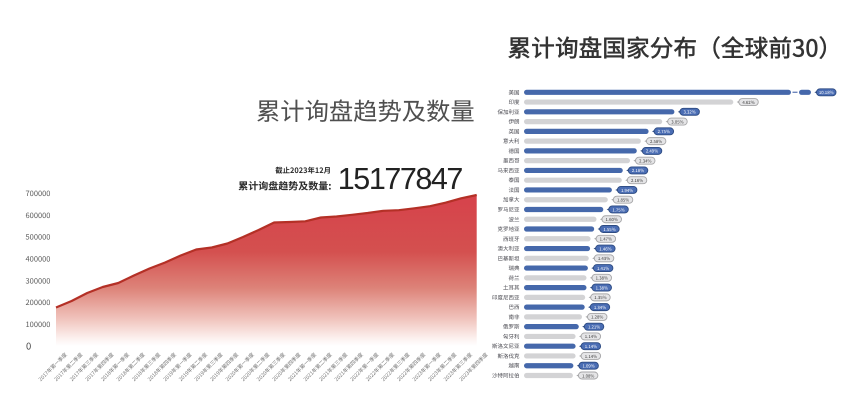 This screenshot has height=411, width=852. I want to click on svg-text: 巴基斯坦, so click(508, 258).